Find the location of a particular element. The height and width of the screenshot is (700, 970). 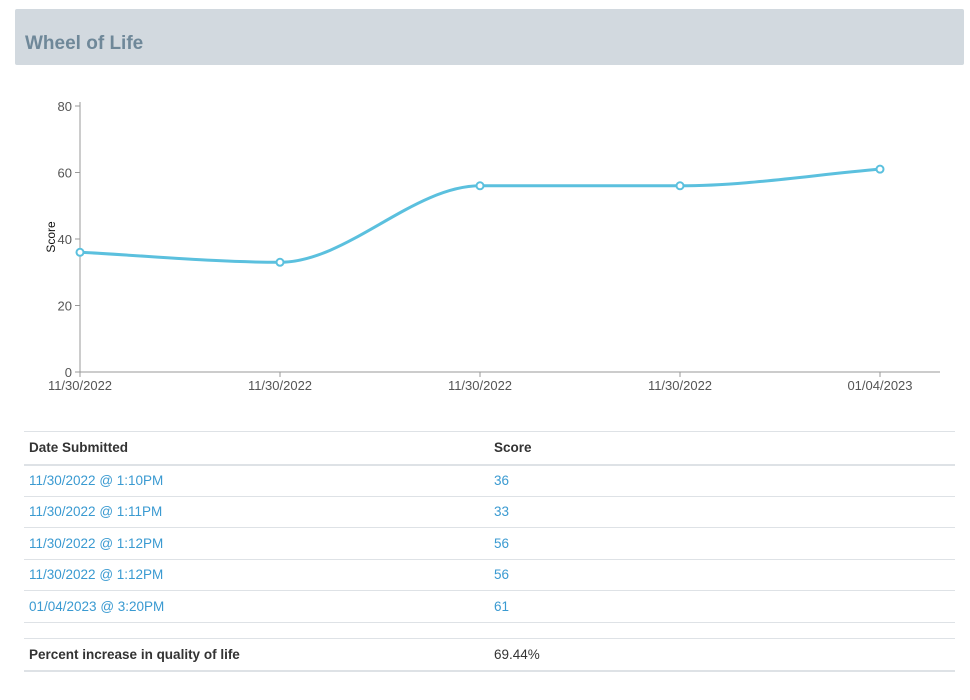

y-tick-label: 60 is located at coordinates (65, 173).